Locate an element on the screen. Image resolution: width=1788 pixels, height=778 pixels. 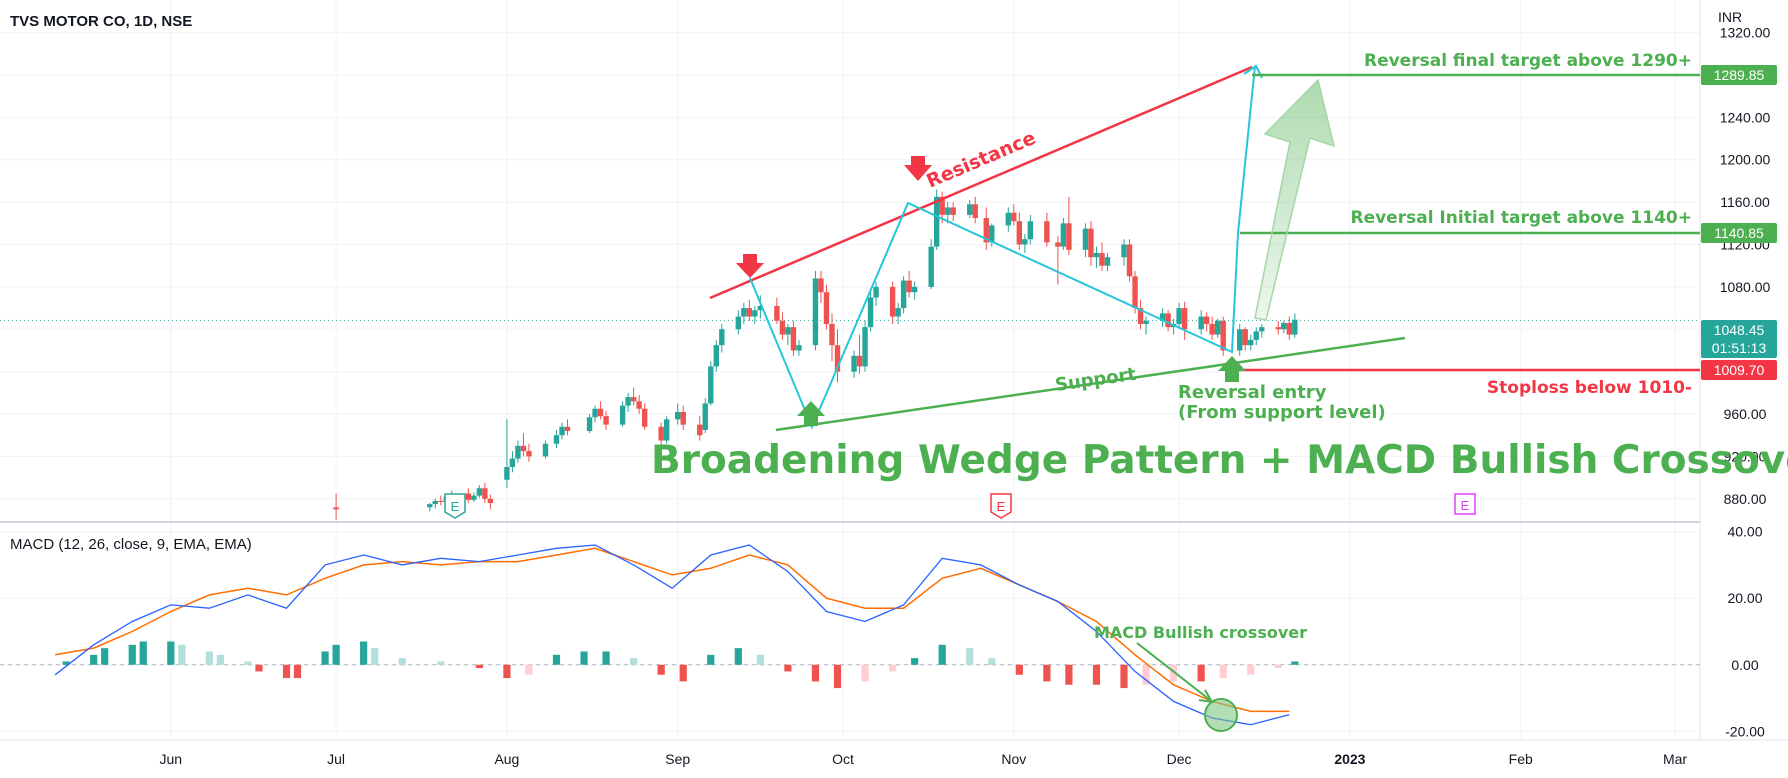
signal-line is located at coordinates (672, 630).